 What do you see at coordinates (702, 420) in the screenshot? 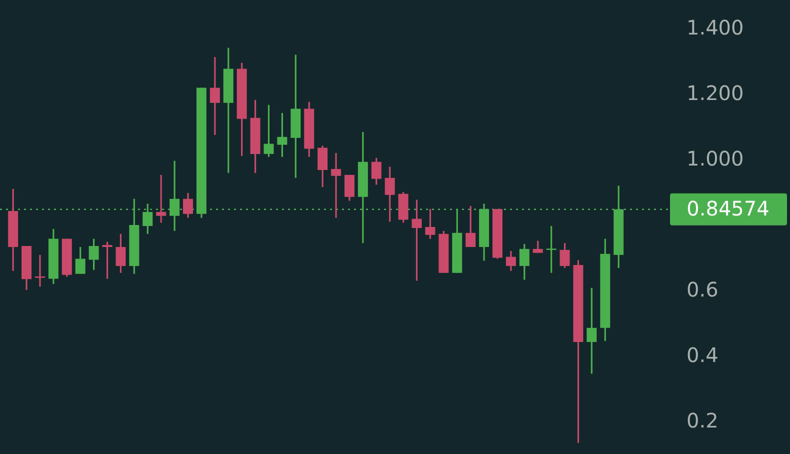
I see `y-tick-label: 0.2` at bounding box center [702, 420].